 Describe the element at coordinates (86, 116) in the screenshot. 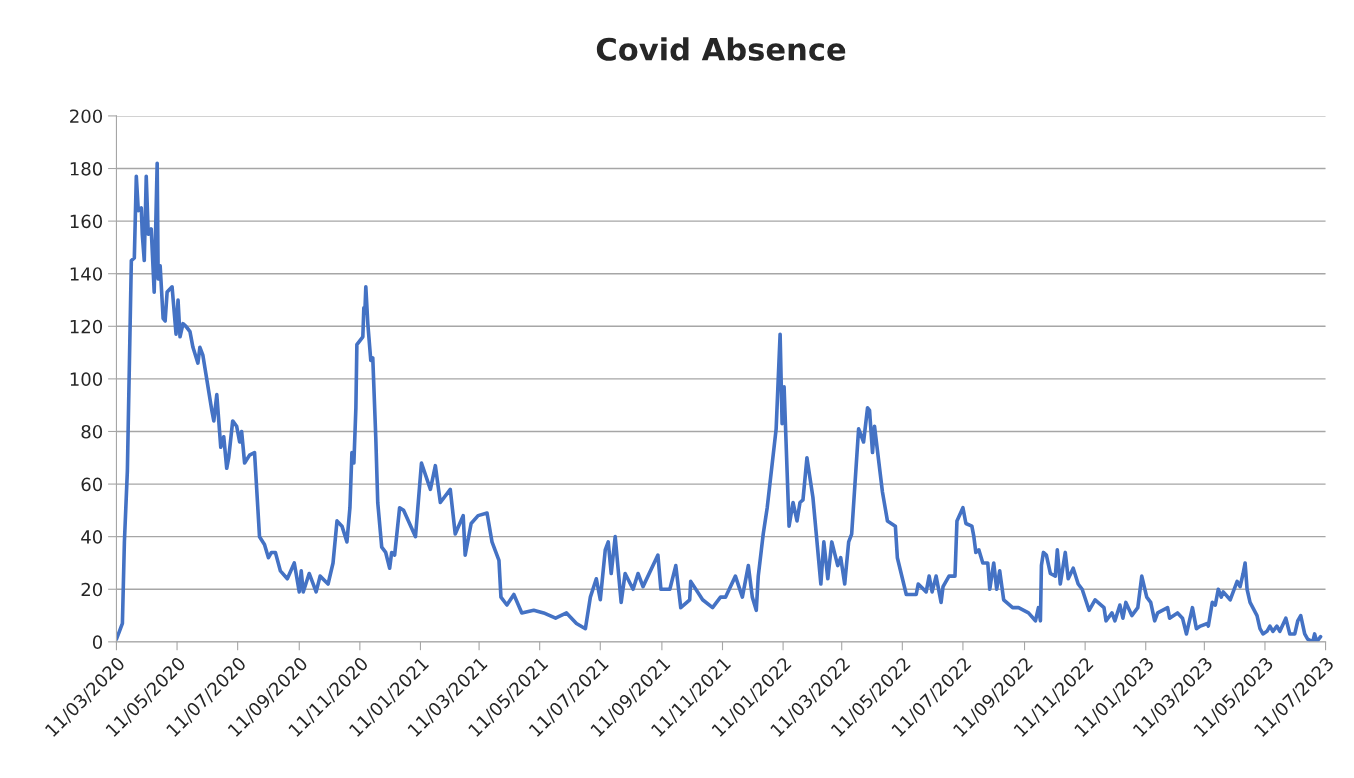

I see `y-tick-label: 200` at that location.